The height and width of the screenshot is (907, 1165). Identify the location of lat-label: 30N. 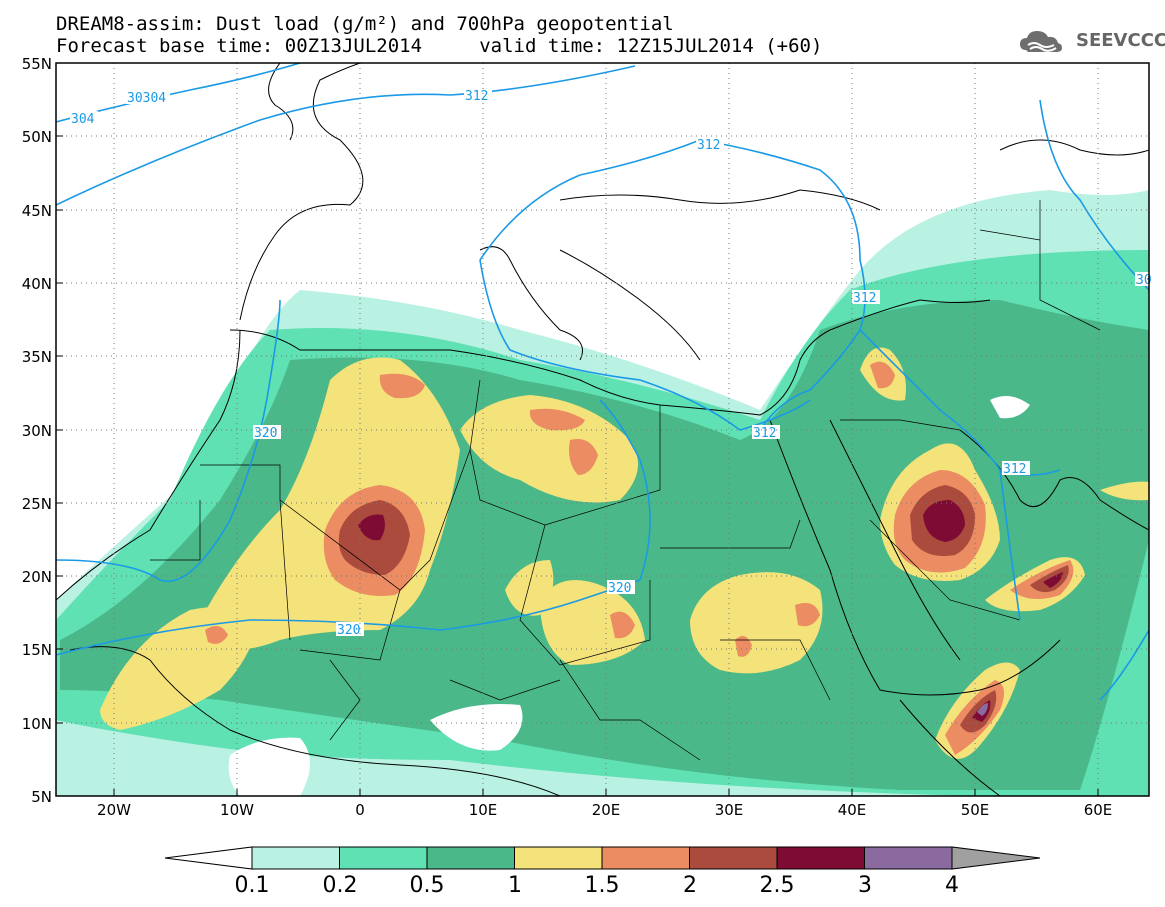
(36, 431).